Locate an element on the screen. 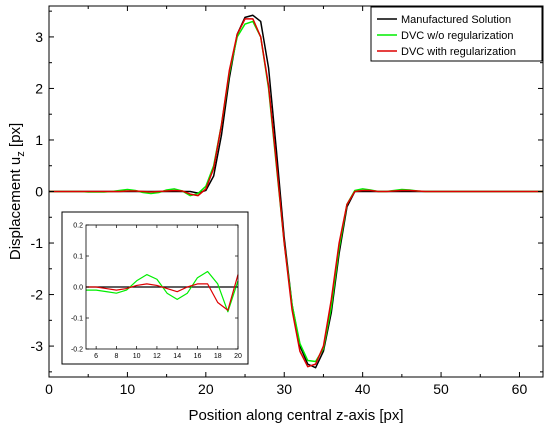 The width and height of the screenshot is (550, 430). legend-box is located at coordinates (456, 34).